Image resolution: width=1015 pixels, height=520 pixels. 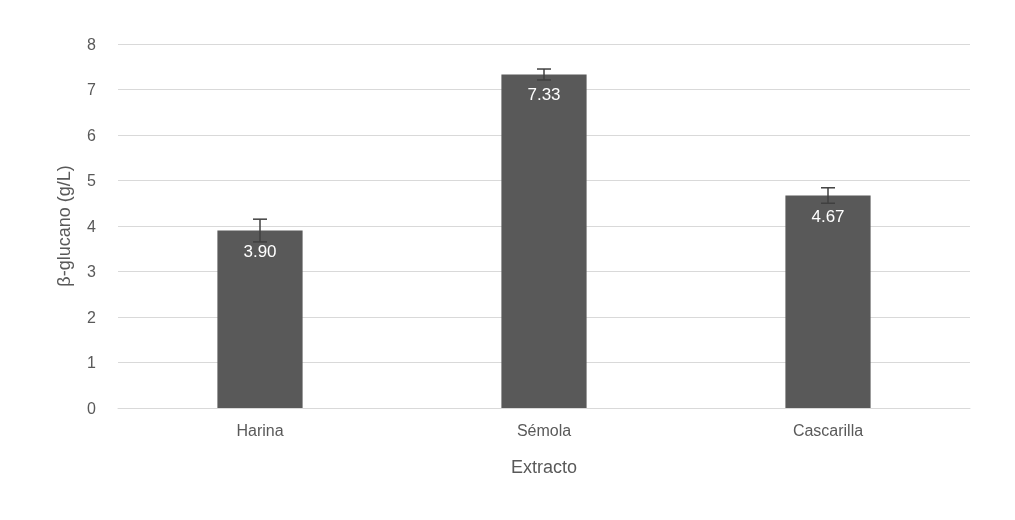 I want to click on data-label: 4.67, so click(x=828, y=216).